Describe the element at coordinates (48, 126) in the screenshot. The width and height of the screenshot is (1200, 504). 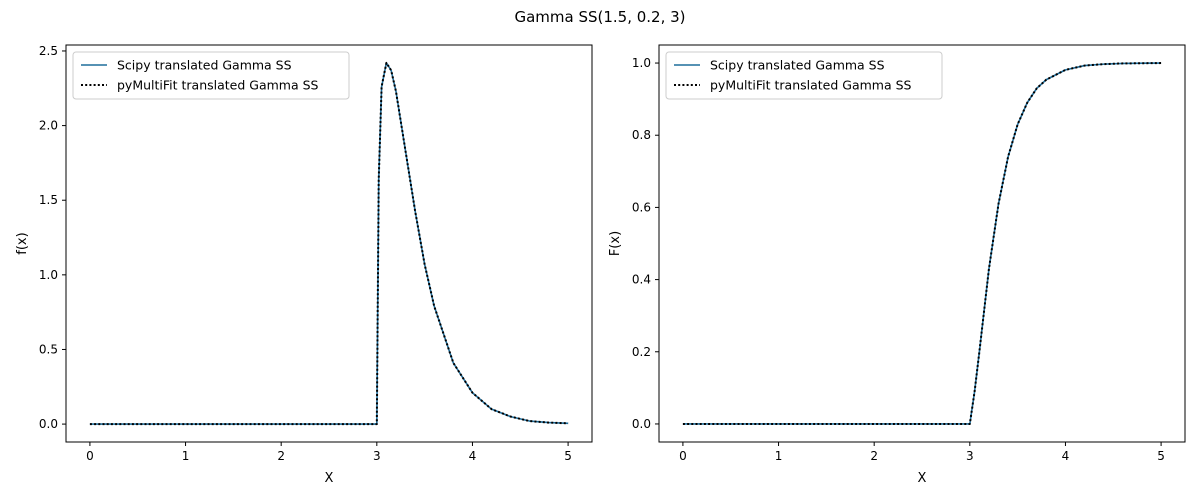
I see `y-tick-label: 2.0` at that location.